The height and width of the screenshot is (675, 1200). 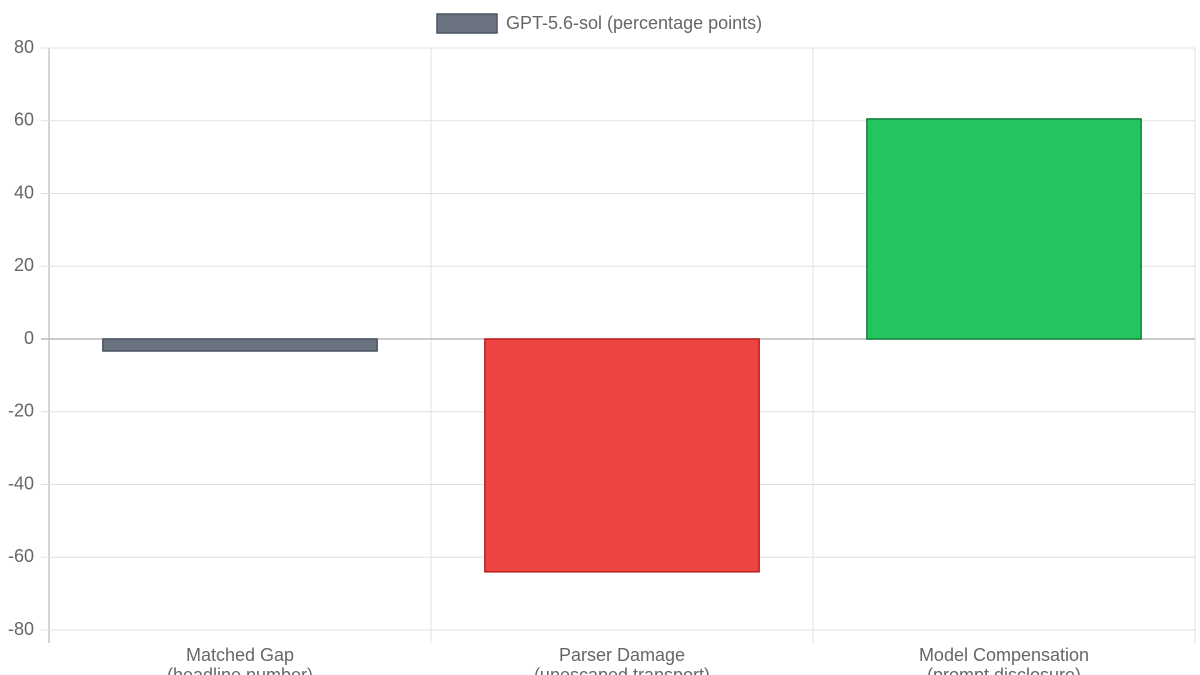 I want to click on x-tick-label: (headline number), so click(x=240, y=670).